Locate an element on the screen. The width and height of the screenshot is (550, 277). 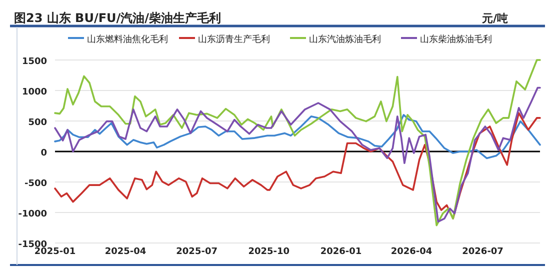
x-tick-label: 2025-01 is located at coordinates (55, 252).